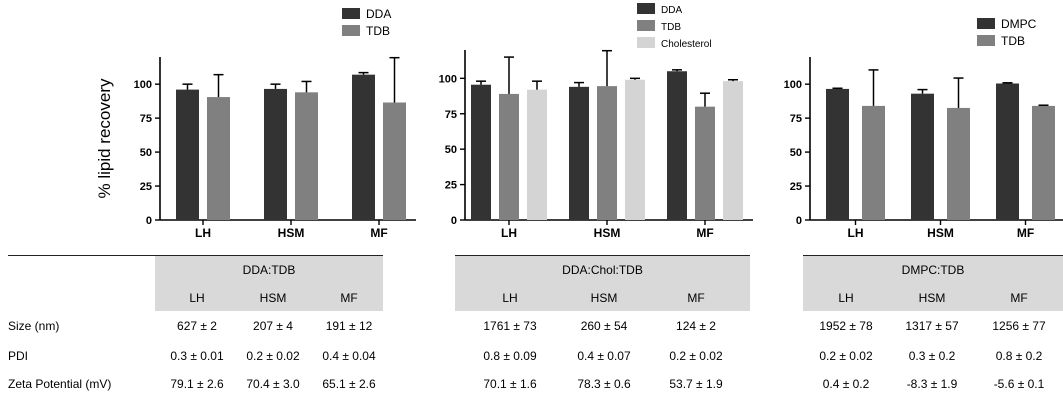 The width and height of the screenshot is (1063, 394). I want to click on table-cell: 1952 ± 78, so click(846, 326).